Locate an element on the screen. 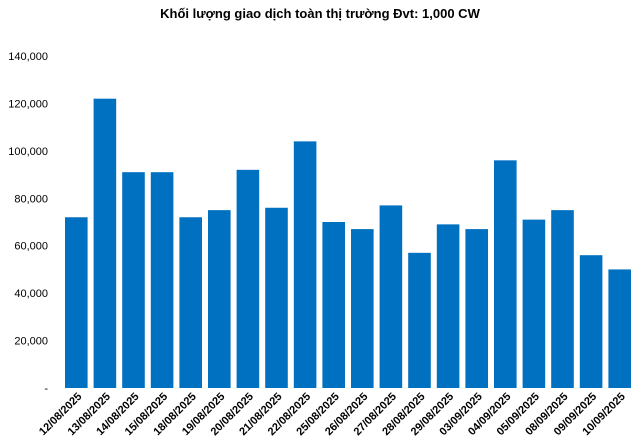  y-tick-label: 60,000 is located at coordinates (31, 247).